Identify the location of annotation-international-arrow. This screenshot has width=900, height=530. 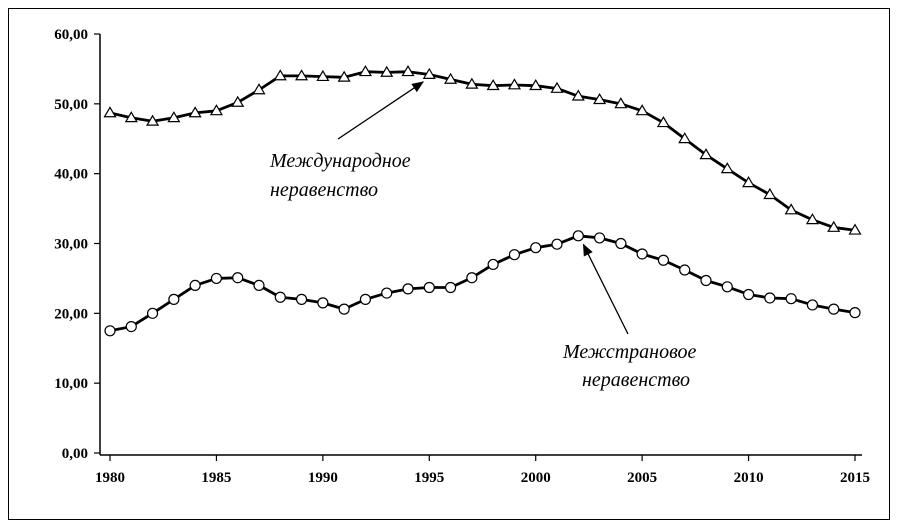
(380, 110).